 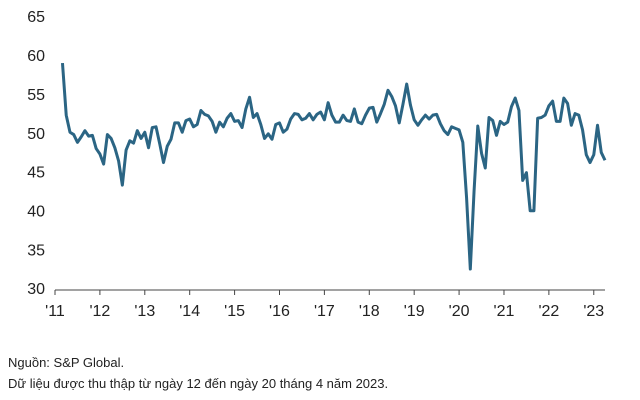 What do you see at coordinates (324, 311) in the screenshot?
I see `x-tick-label: '17` at bounding box center [324, 311].